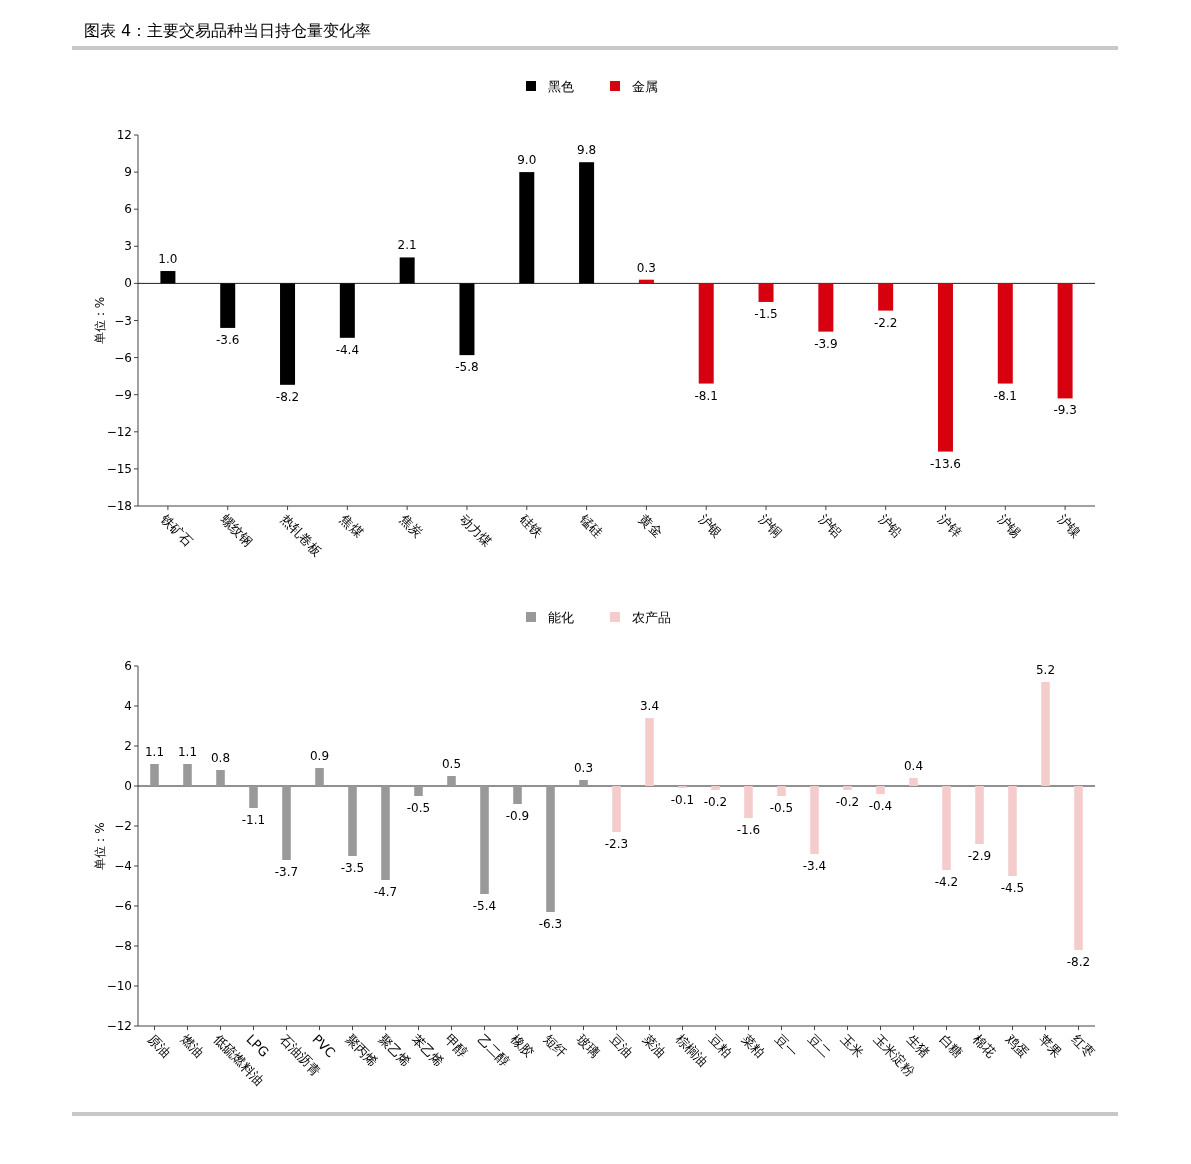 Image resolution: width=1191 pixels, height=1164 pixels. What do you see at coordinates (476, 530) in the screenshot?
I see `x-tick-label: 动力煤` at bounding box center [476, 530].